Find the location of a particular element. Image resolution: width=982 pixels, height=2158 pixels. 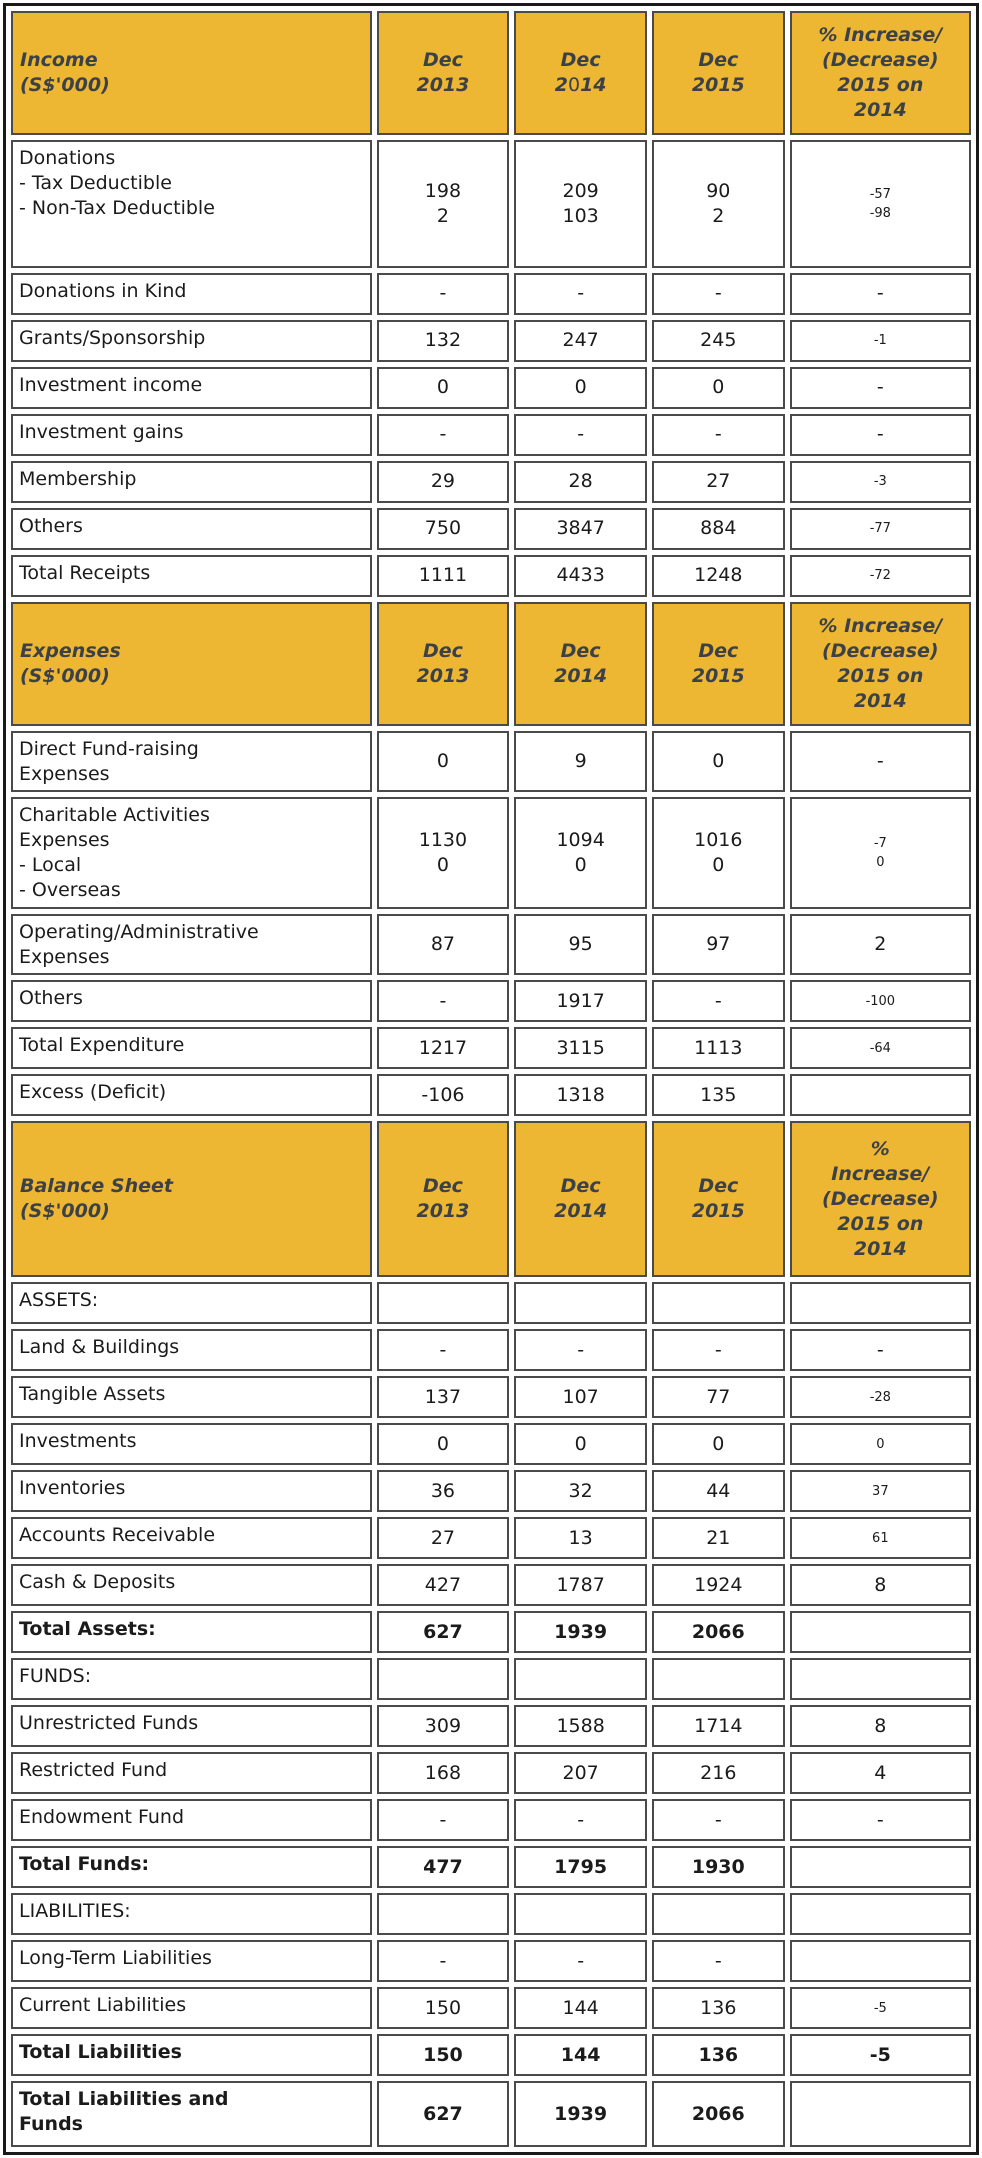

plain-zero-glyph: 0 is located at coordinates (574, 85).